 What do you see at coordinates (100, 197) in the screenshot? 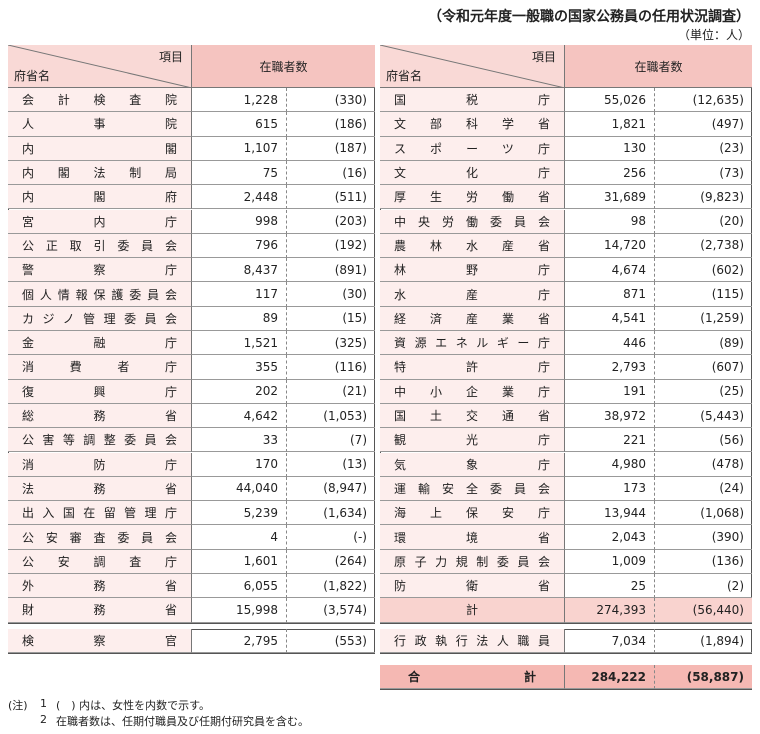
I see `name-cell: 内閣府` at bounding box center [100, 197].